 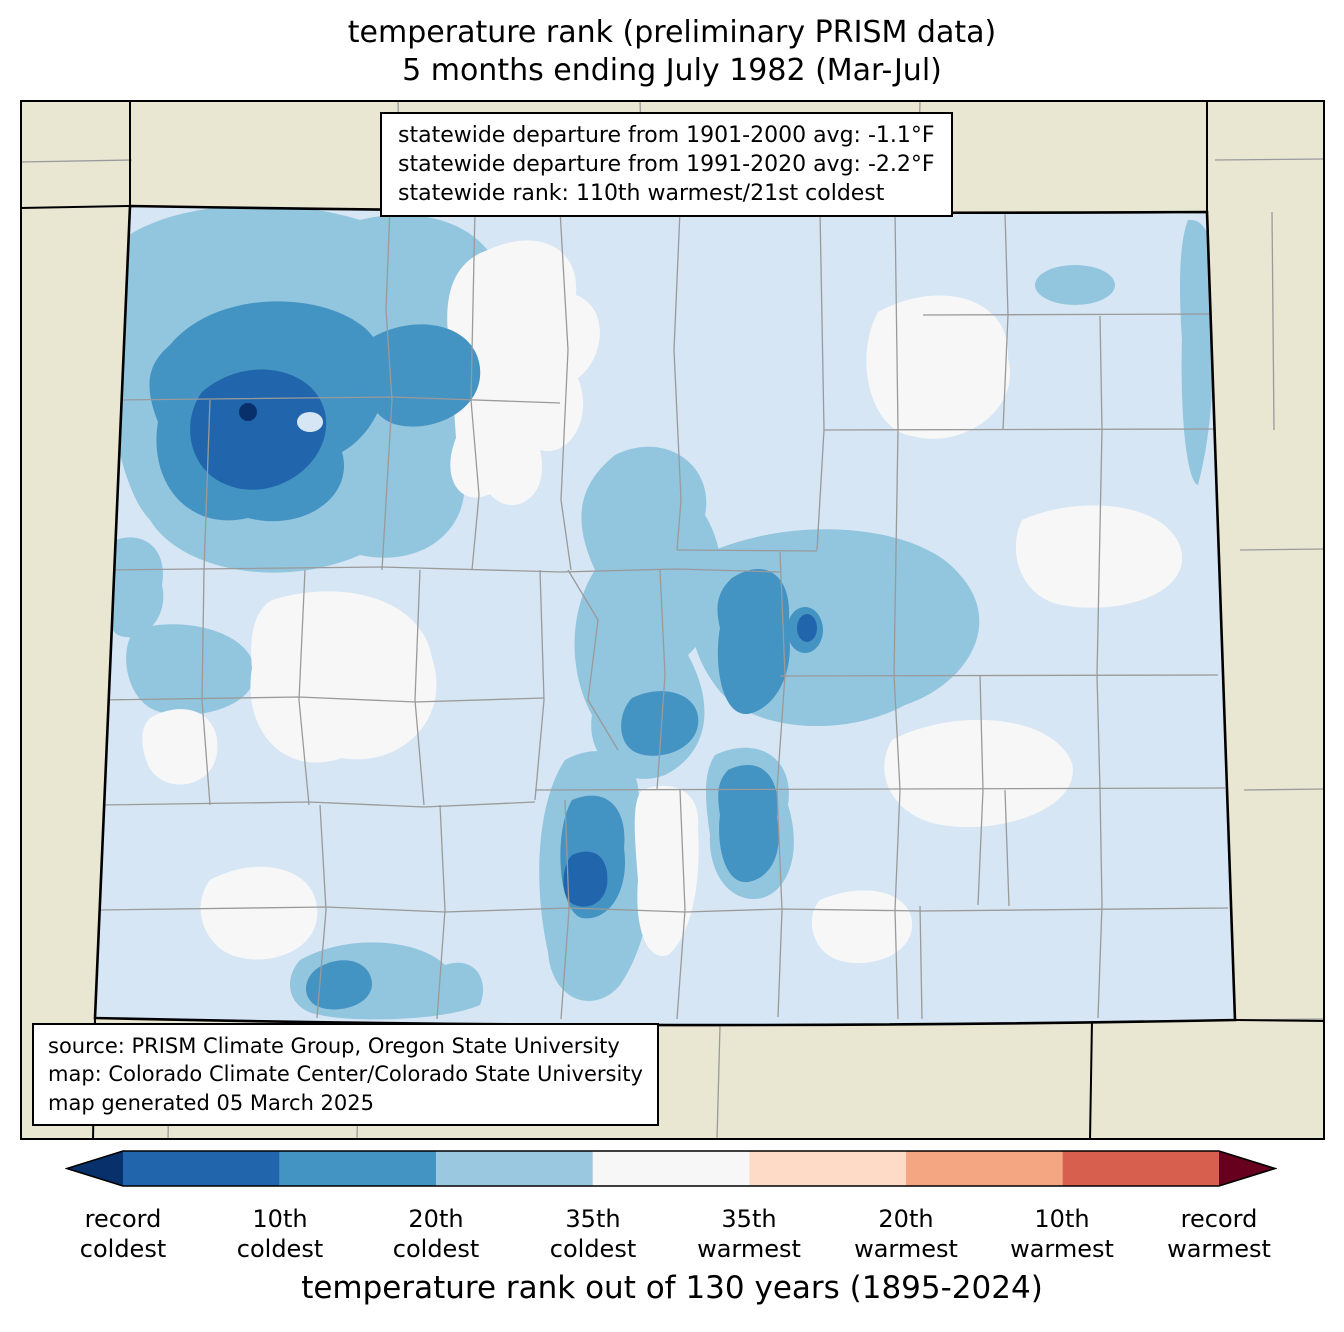 What do you see at coordinates (95, 1168) in the screenshot?
I see `colorbar-record-coldest-arrow` at bounding box center [95, 1168].